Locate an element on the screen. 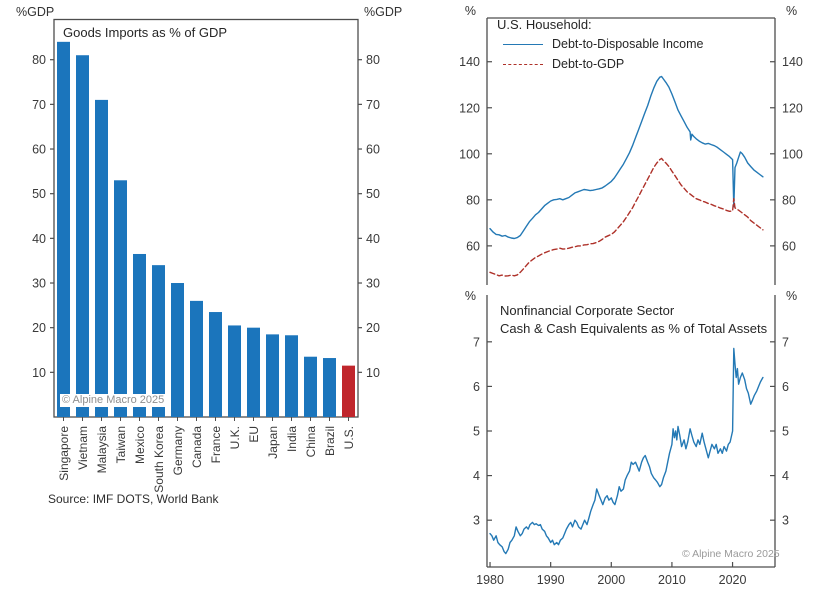  bar-axis-unit-left: %GDP is located at coordinates (35, 12).